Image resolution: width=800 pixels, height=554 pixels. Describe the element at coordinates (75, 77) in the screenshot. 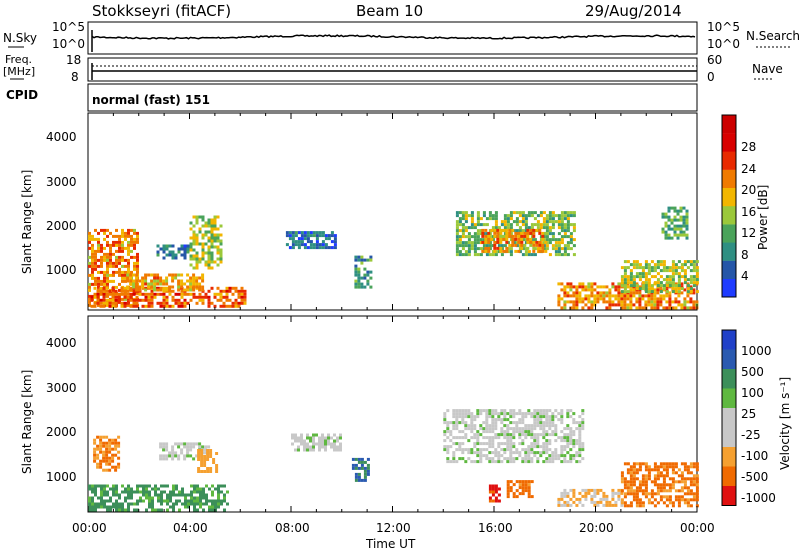

I see `freq-tick-8: 8` at that location.